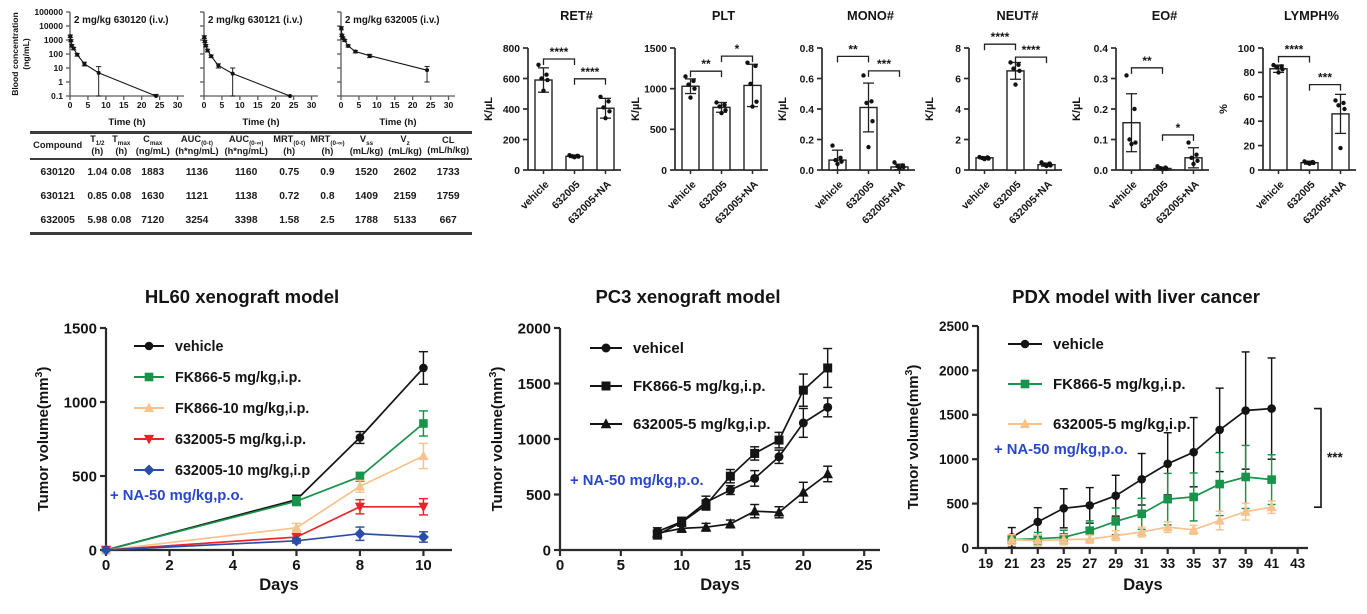 The width and height of the screenshot is (1367, 614). Describe the element at coordinates (559, 52) in the screenshot. I see `significance-stars: ****` at that location.